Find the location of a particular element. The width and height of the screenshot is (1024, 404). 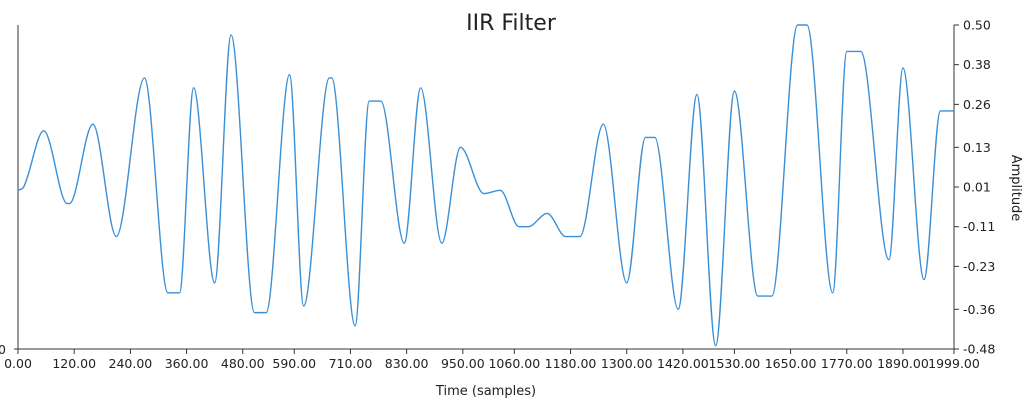

y-tick-label: -0.11 is located at coordinates (979, 226).